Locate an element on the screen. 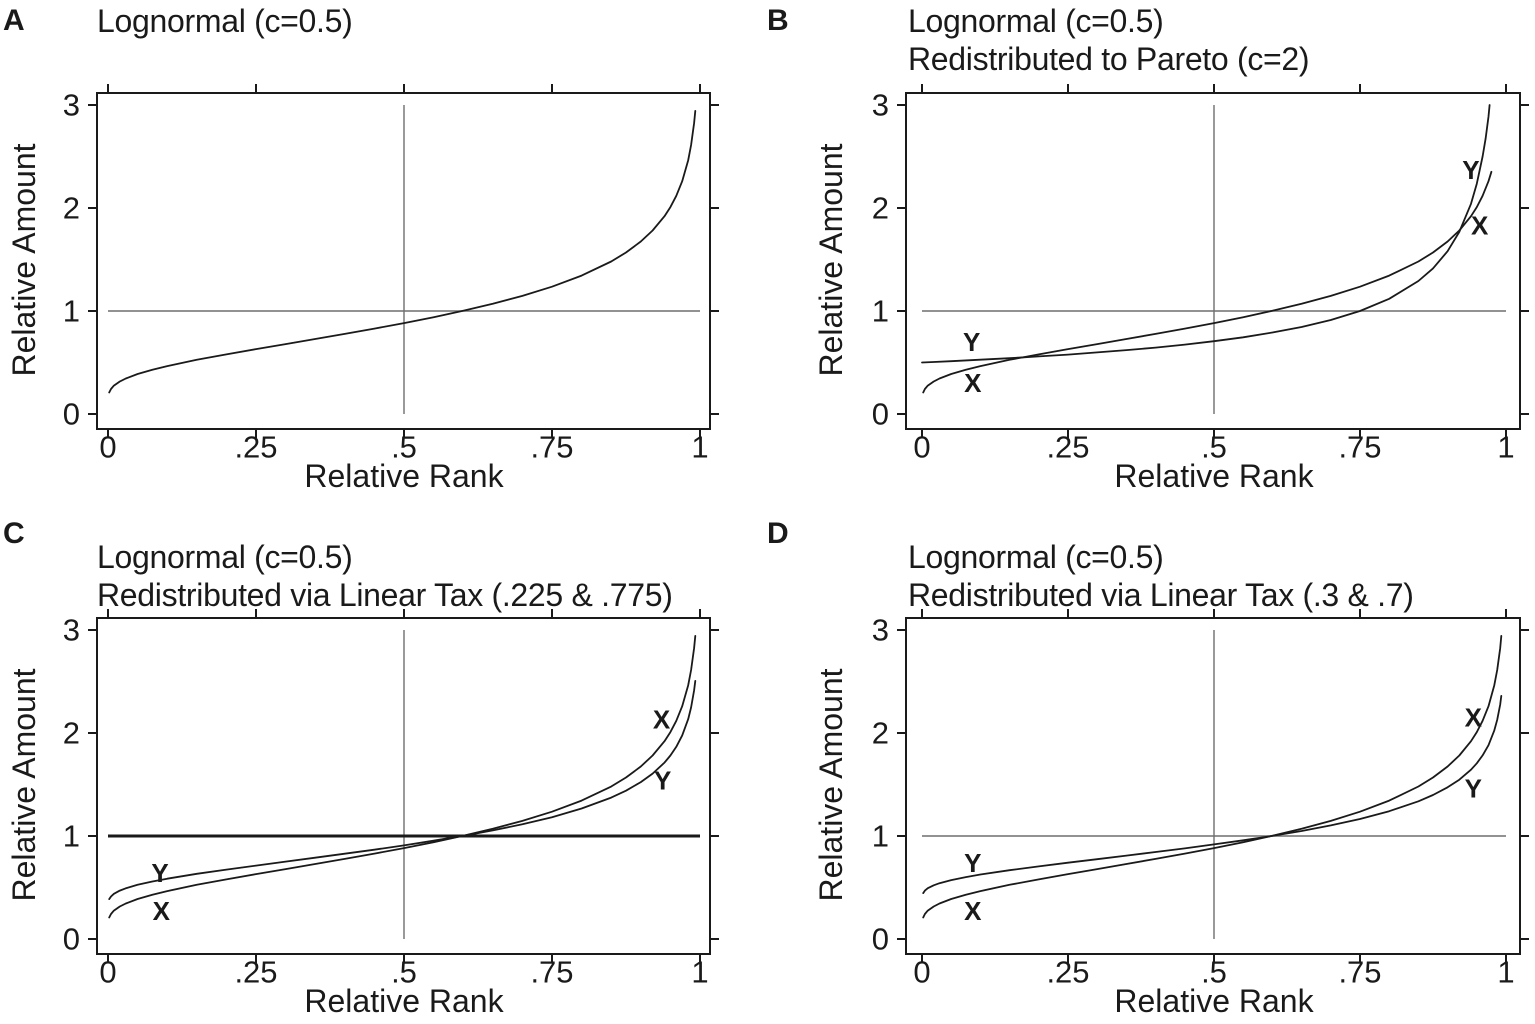 The image size is (1535, 1024). panel-title-line: Redistributed via Linear Tax (.3 & .7) is located at coordinates (1161, 595).